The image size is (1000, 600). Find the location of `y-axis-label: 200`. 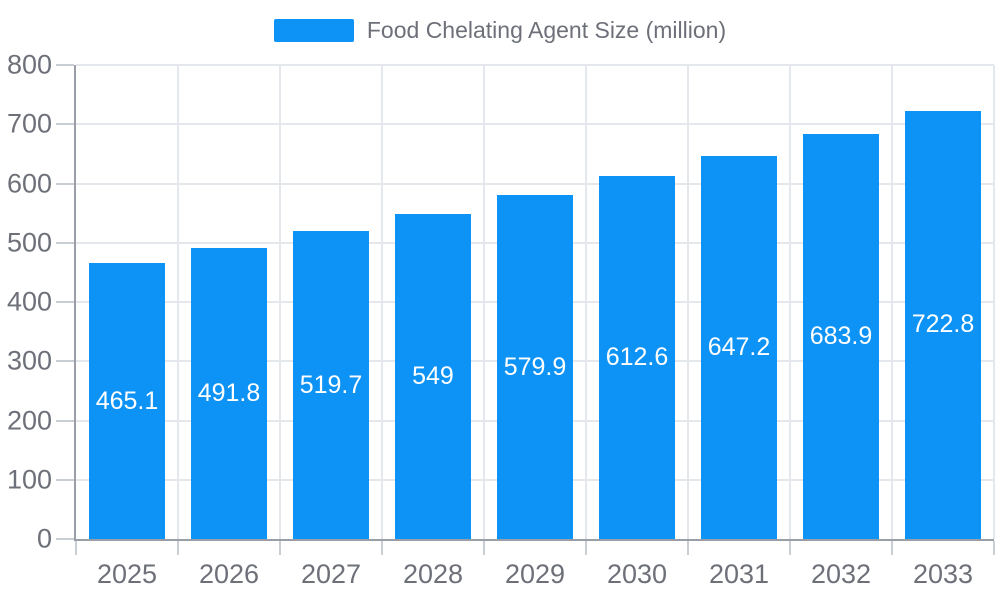

y-axis-label: 200 is located at coordinates (29, 420).